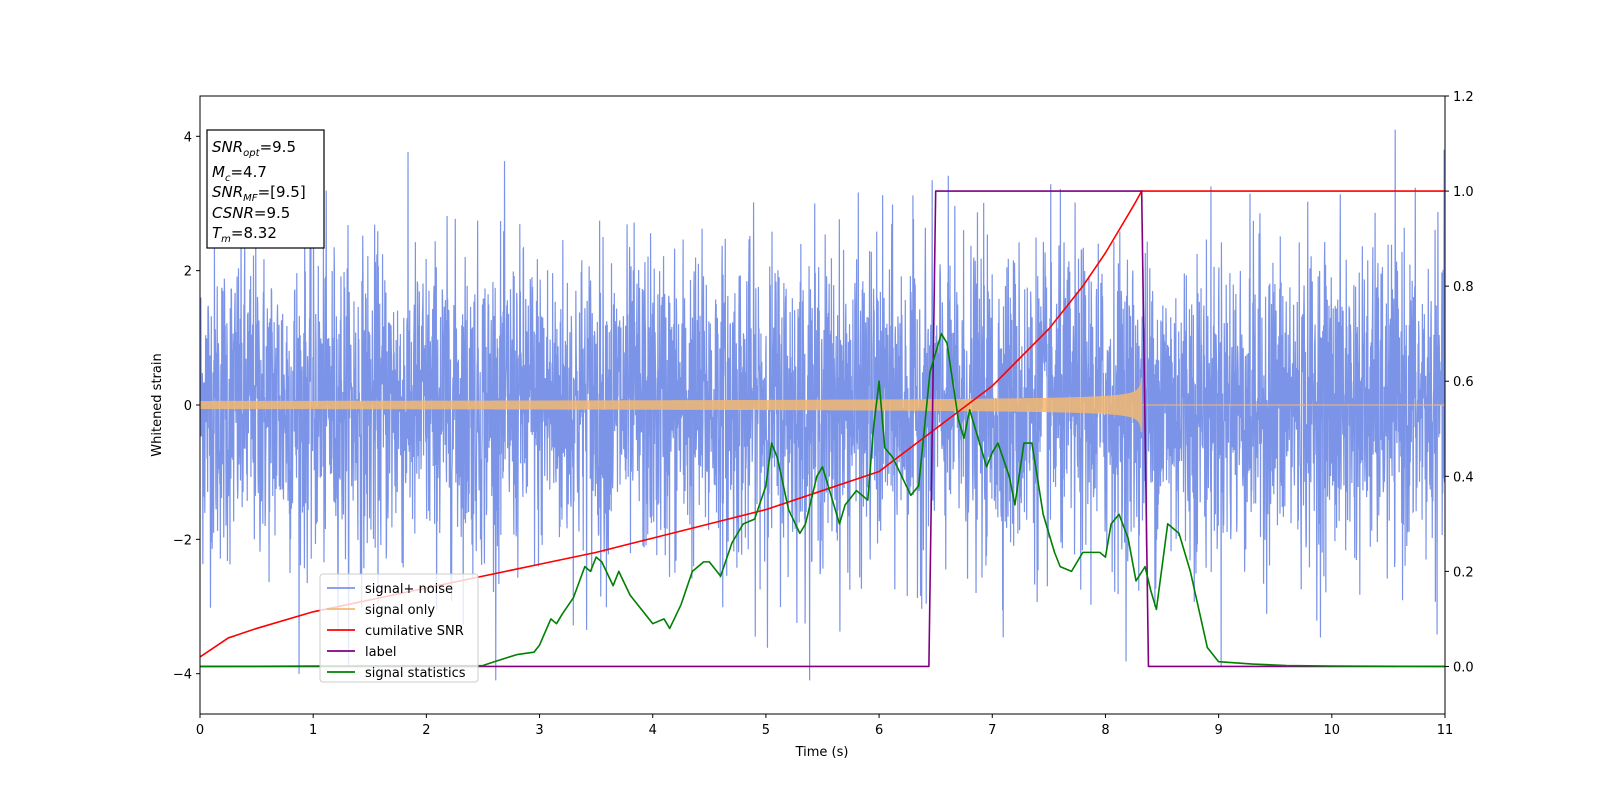  Describe the element at coordinates (313, 730) in the screenshot. I see `x-tick-label: 1` at that location.